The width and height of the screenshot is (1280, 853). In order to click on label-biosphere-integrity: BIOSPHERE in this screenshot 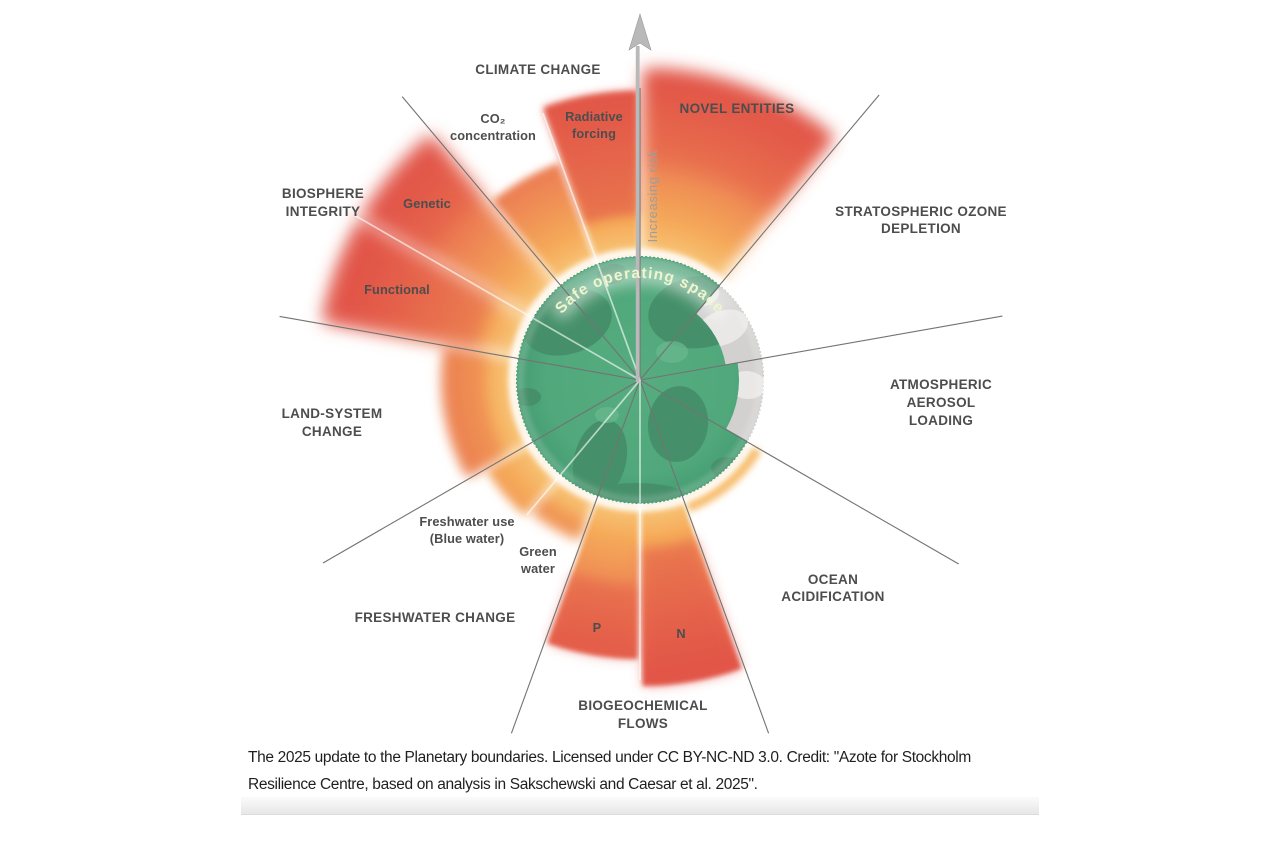, I will do `click(323, 193)`.